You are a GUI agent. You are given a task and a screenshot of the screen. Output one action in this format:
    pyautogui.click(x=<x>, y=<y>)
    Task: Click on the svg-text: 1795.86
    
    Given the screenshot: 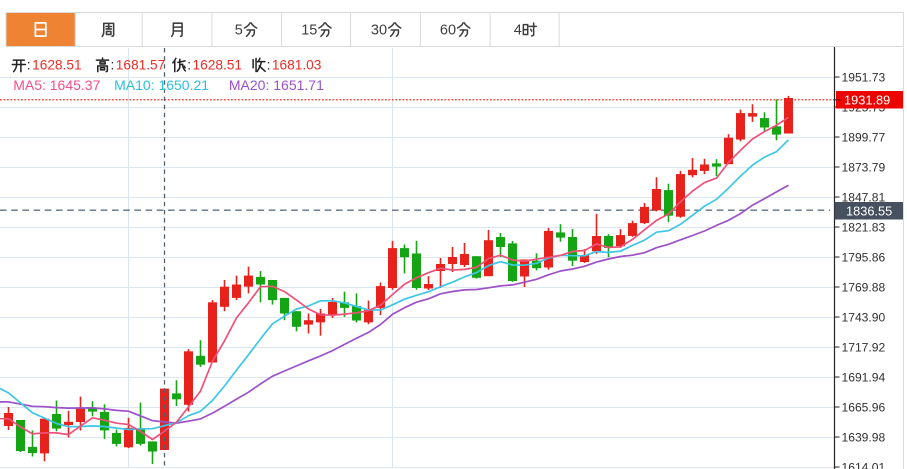 What is the action you would take?
    pyautogui.click(x=864, y=257)
    